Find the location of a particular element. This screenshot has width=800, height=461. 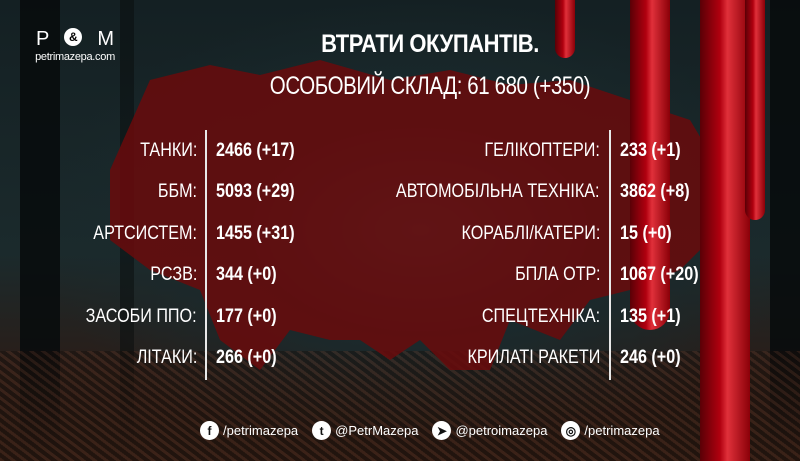

stat-value: 5093 (+29) is located at coordinates (255, 192).